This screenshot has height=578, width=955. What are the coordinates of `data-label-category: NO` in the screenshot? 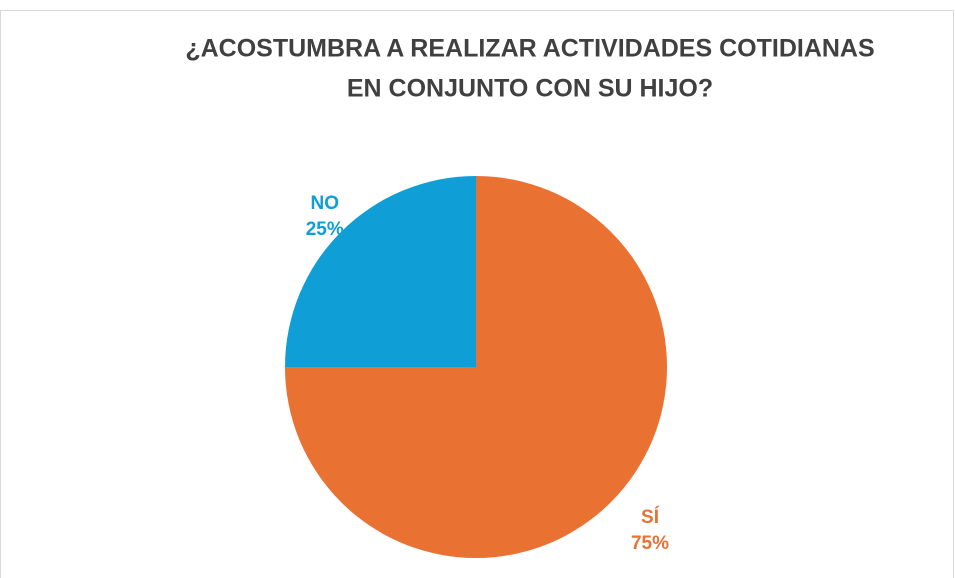 It's located at (324, 203).